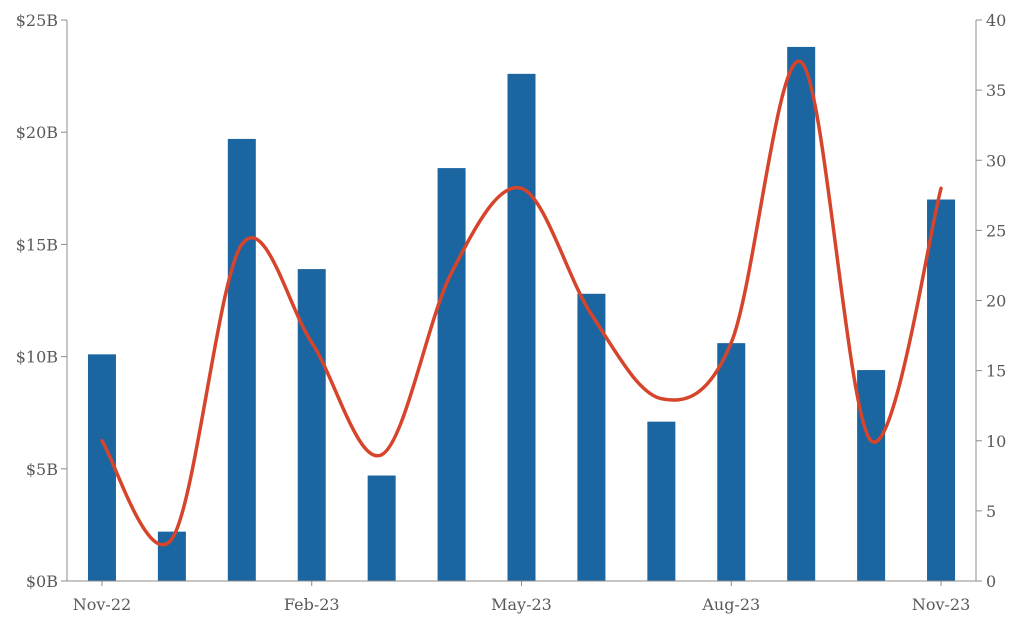 This screenshot has width=1024, height=627. I want to click on x-tick-label: May-23, so click(521, 604).